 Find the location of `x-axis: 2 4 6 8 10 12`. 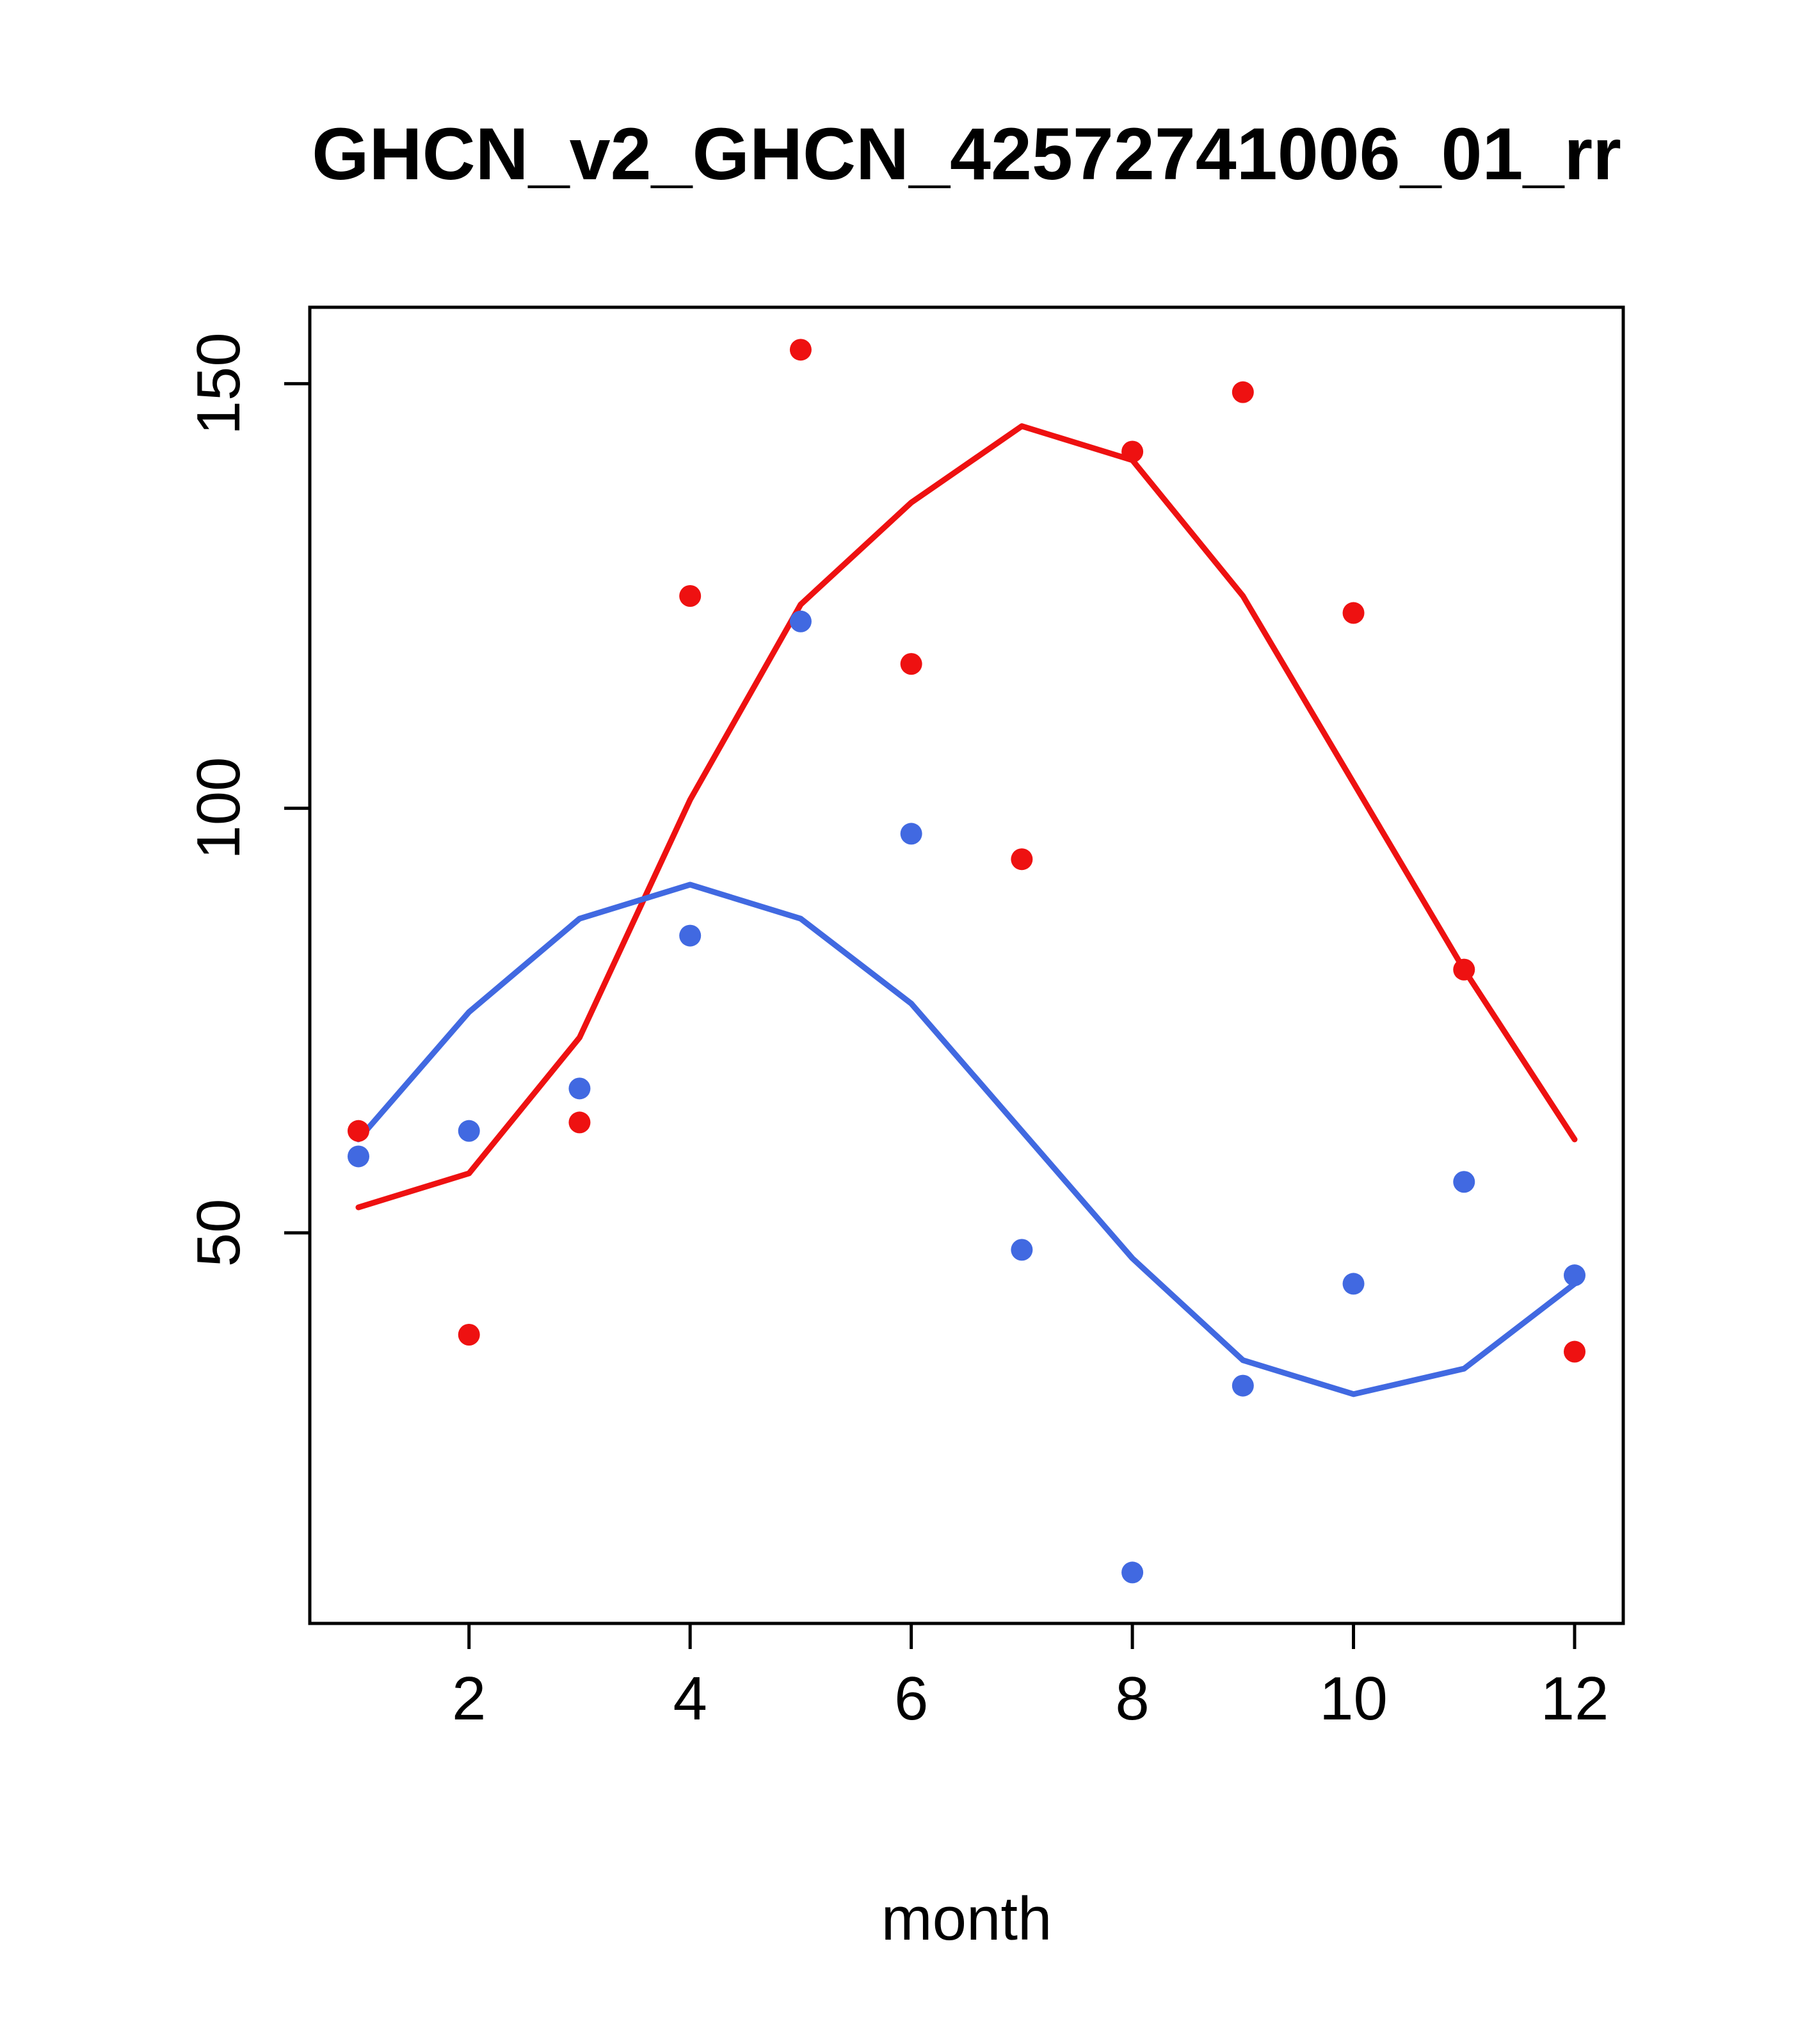

x-axis: 2 4 6 8 10 12 is located at coordinates (1030, 1678).